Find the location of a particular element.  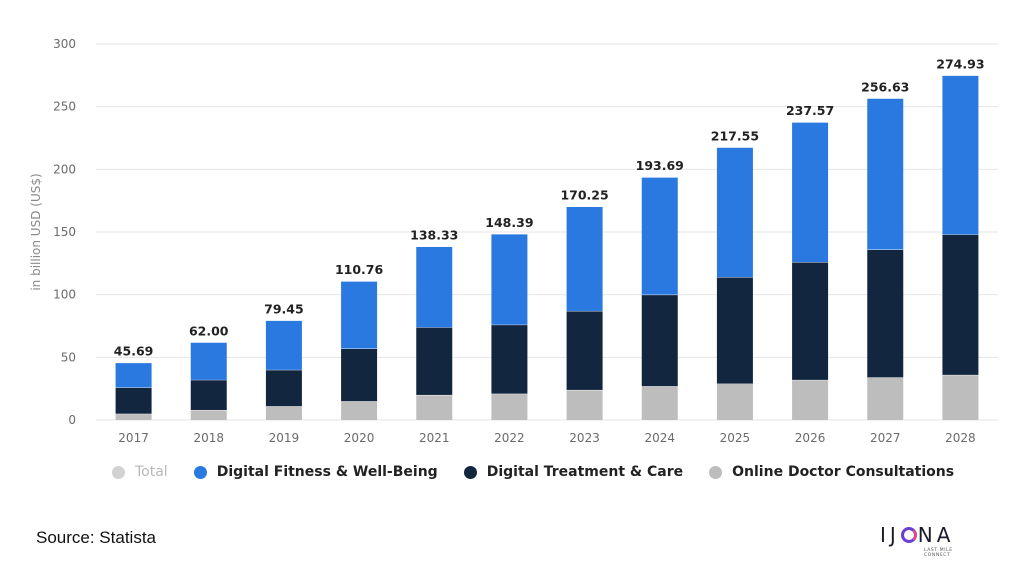

legend-marker-digital-treatment is located at coordinates (470, 472).